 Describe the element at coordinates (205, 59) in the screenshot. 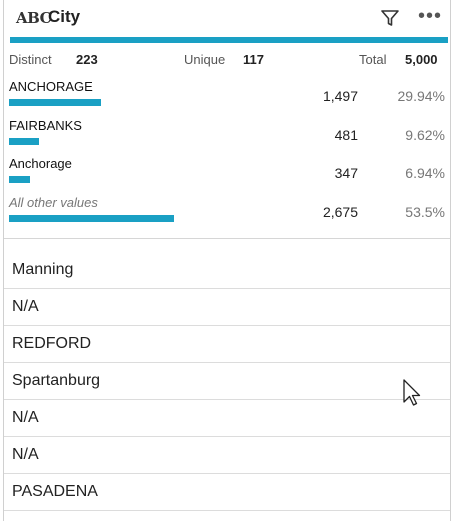

I see `unique-label: Unique` at that location.